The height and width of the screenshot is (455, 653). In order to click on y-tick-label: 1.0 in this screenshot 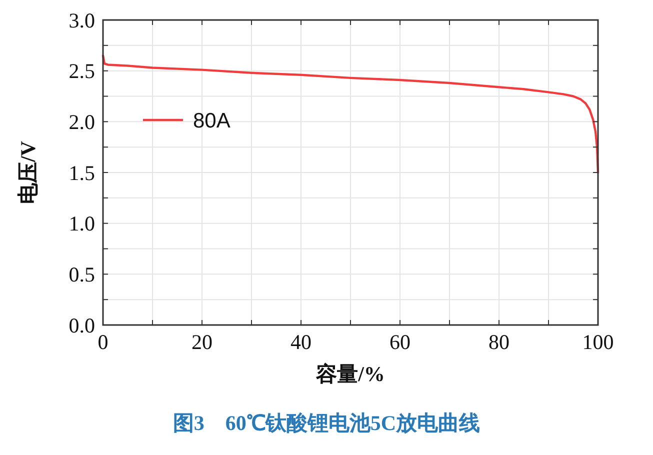, I will do `click(81, 224)`.